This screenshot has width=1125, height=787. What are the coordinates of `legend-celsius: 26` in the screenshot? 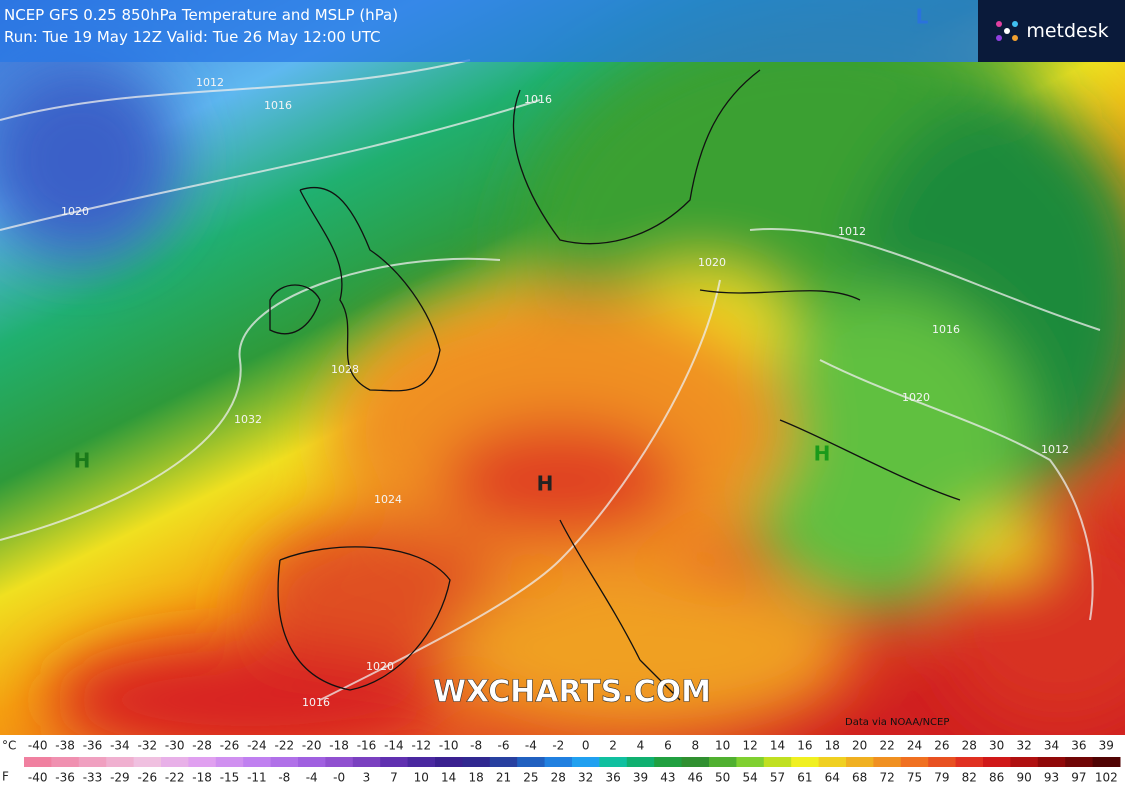 It's located at (941, 746).